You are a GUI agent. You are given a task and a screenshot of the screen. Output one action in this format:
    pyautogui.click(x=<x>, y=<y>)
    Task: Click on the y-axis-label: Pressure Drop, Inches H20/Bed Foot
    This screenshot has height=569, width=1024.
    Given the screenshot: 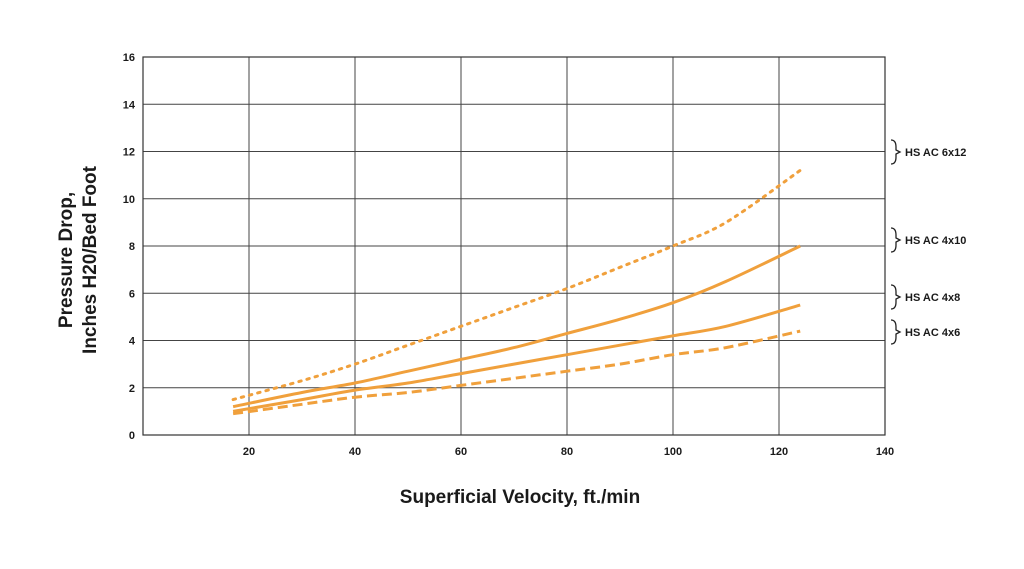 What is the action you would take?
    pyautogui.click(x=78, y=259)
    